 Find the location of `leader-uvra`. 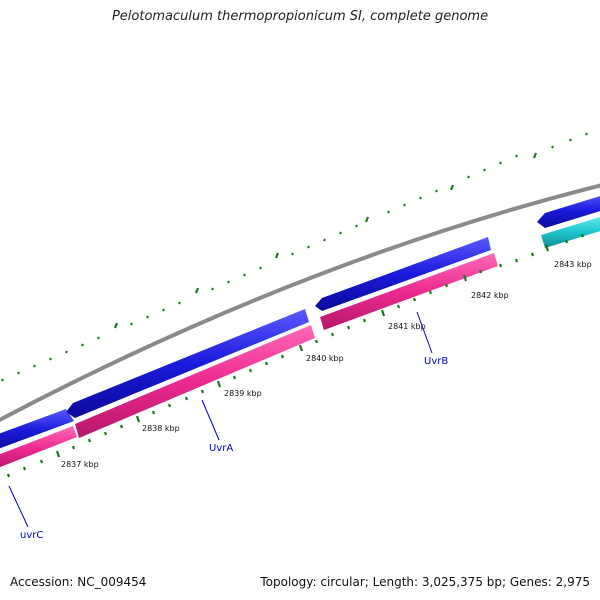

leader-uvra is located at coordinates (210, 420).